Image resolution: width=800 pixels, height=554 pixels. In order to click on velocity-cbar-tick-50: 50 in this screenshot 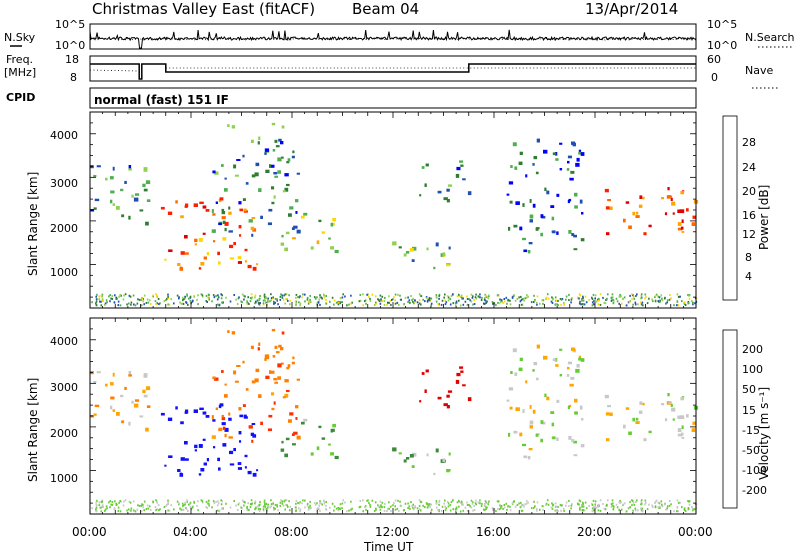, I will do `click(749, 389)`.